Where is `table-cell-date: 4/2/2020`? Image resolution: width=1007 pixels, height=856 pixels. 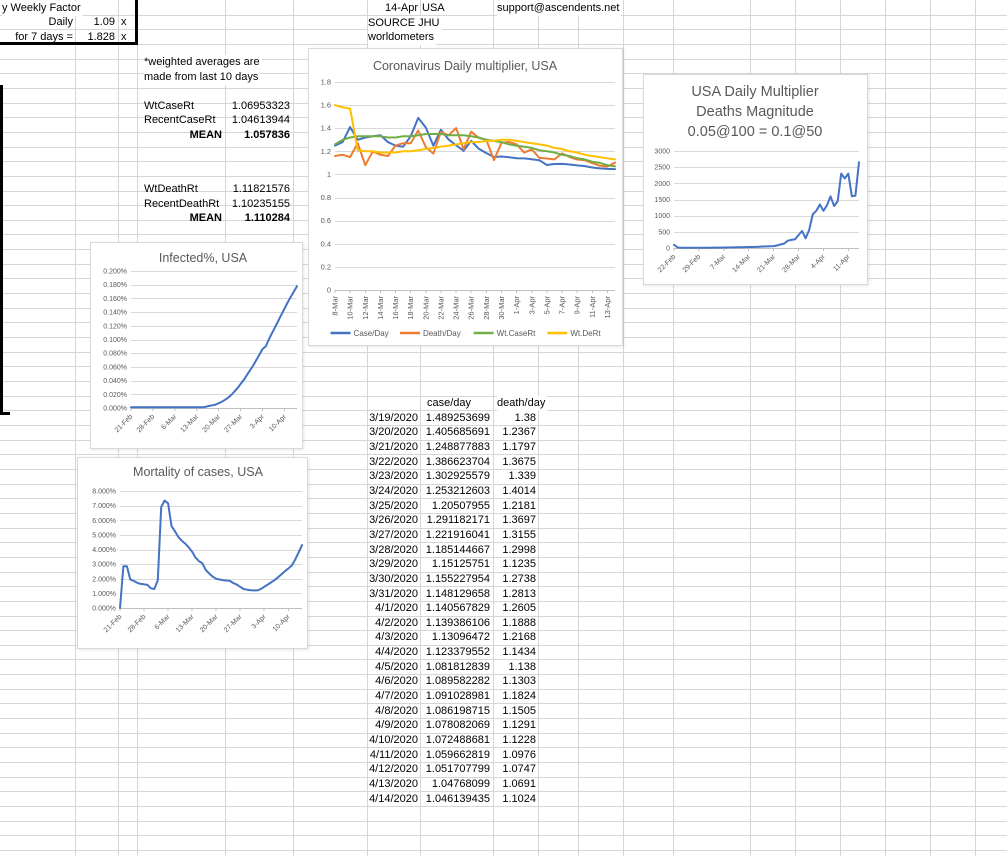 table-cell-date: 4/2/2020 is located at coordinates (396, 623).